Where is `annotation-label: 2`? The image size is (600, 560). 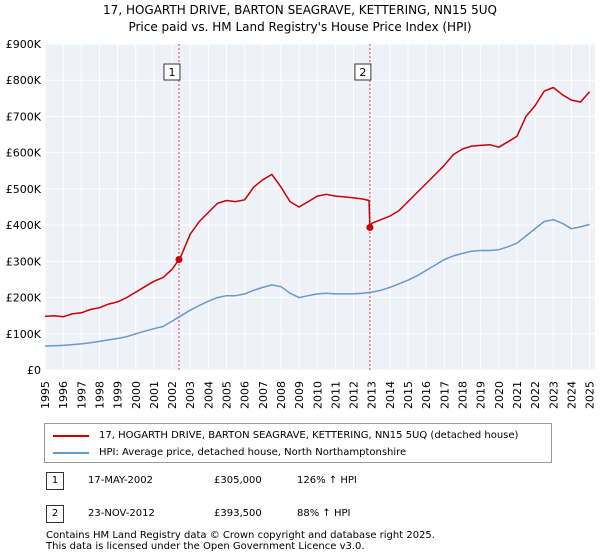
annotation-label: 2 is located at coordinates (362, 72).